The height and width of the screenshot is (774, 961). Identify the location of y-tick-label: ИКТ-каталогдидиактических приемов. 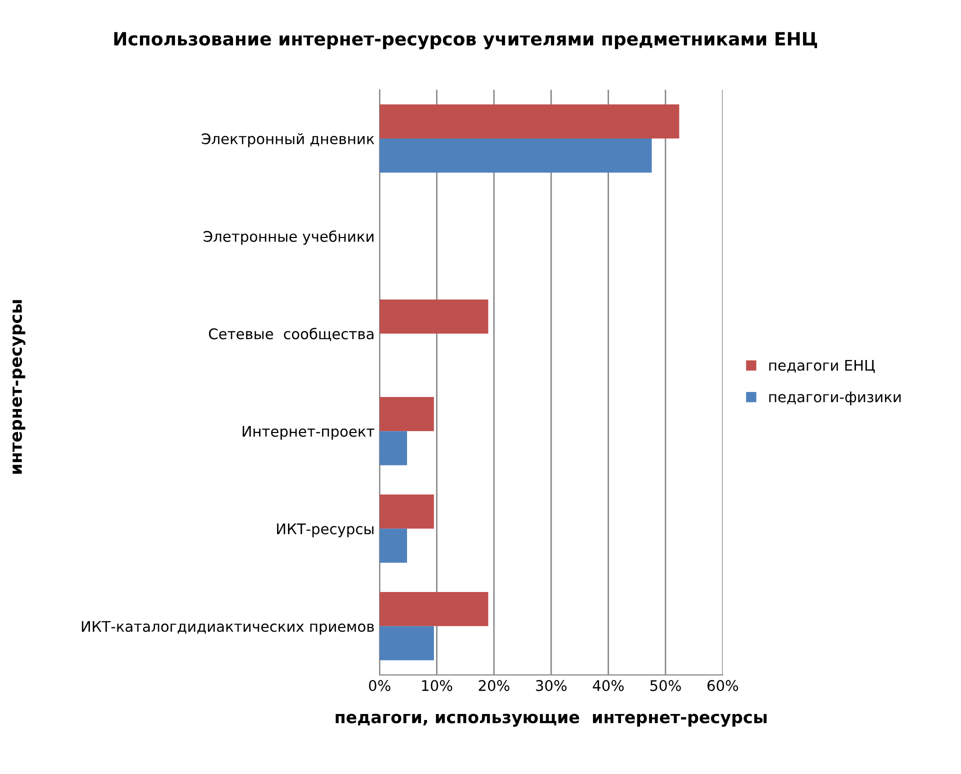
(228, 628).